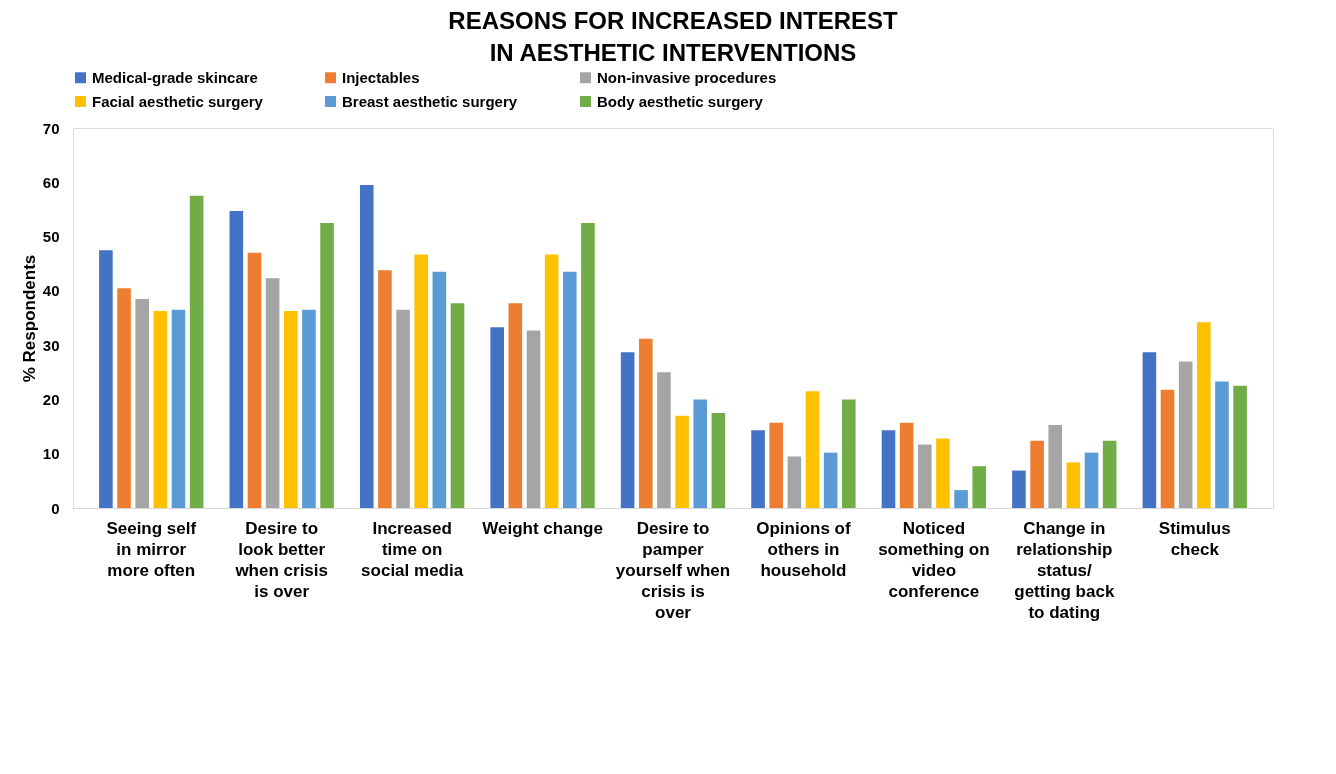 This screenshot has width=1336, height=774. What do you see at coordinates (680, 101) in the screenshot?
I see `legend-label: Body aesthetic surgery` at bounding box center [680, 101].